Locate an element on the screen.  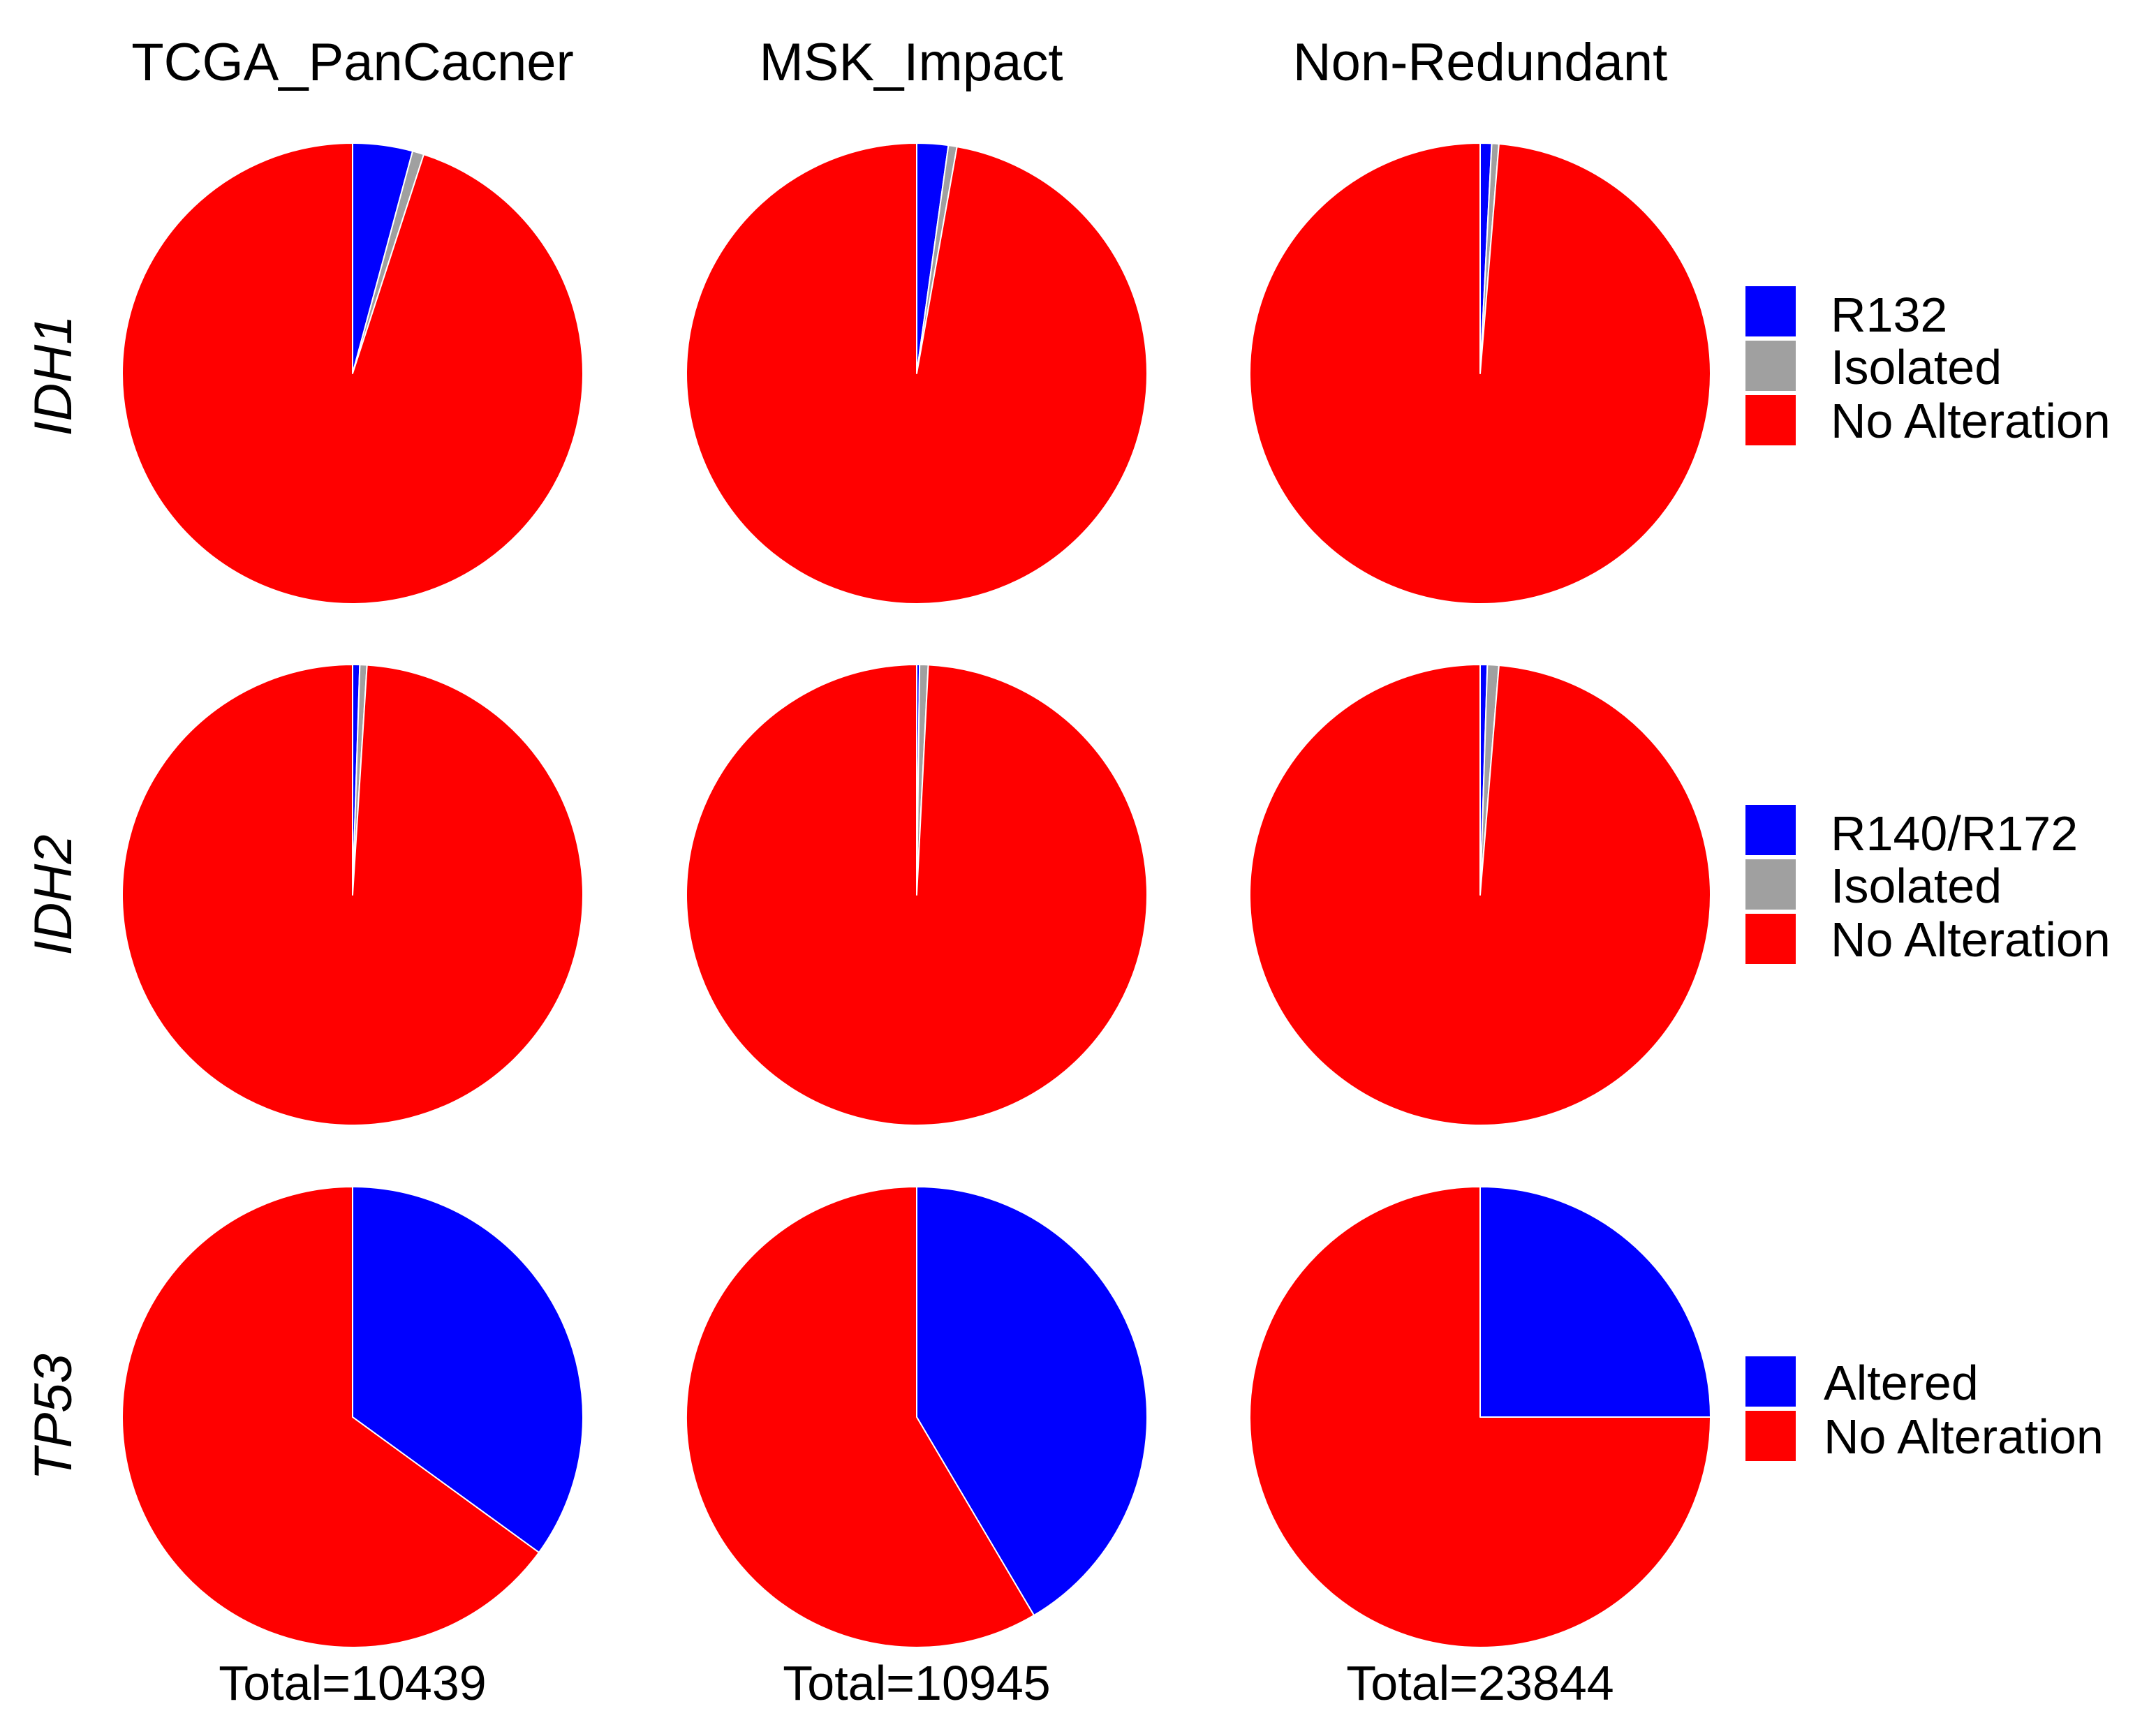
column-title-tcga: TCGA_PanCacner is located at coordinates (353, 62).